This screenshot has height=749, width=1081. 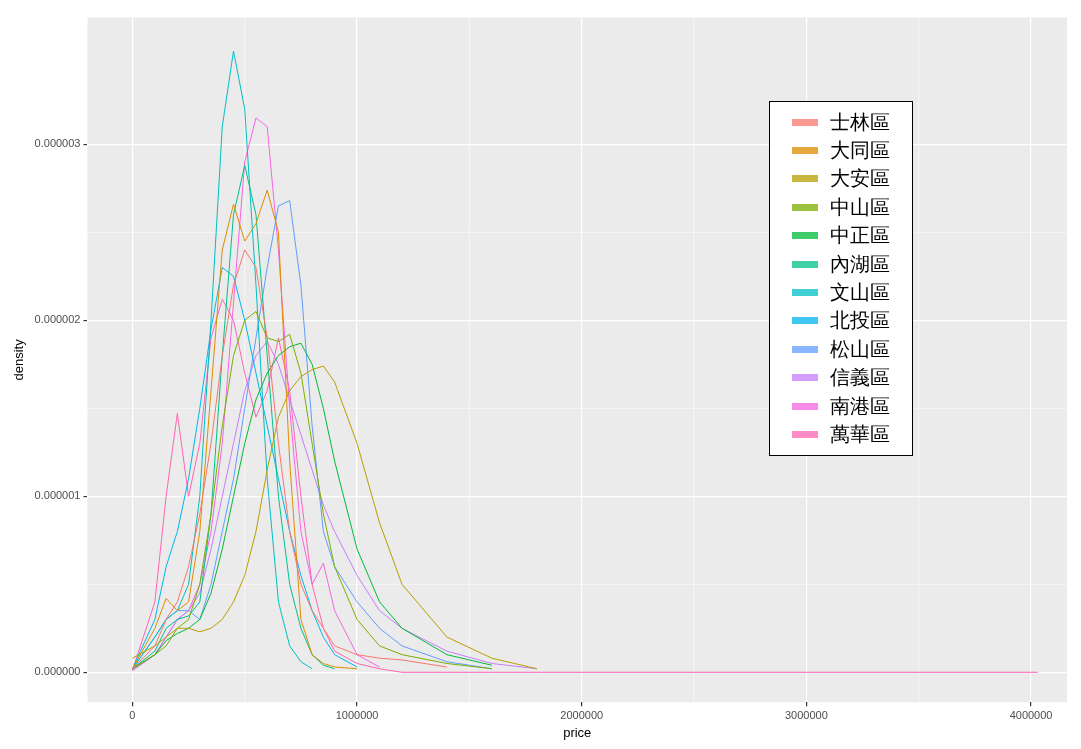 What do you see at coordinates (860, 406) in the screenshot?
I see `legend-label: 南港區` at bounding box center [860, 406].